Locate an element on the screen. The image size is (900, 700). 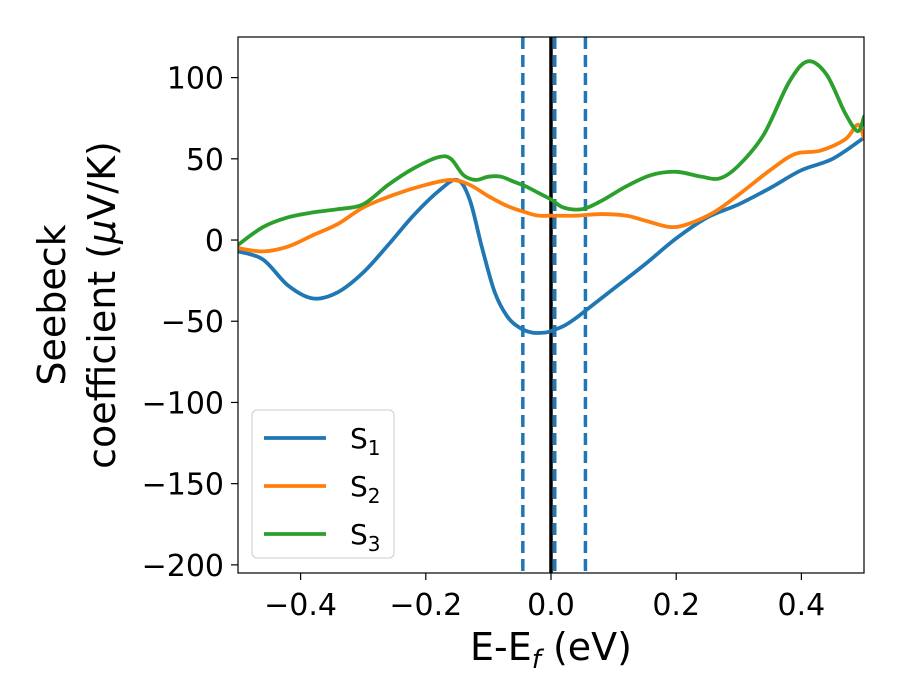
y-axis-title-mu: μ is located at coordinates (102, 232).